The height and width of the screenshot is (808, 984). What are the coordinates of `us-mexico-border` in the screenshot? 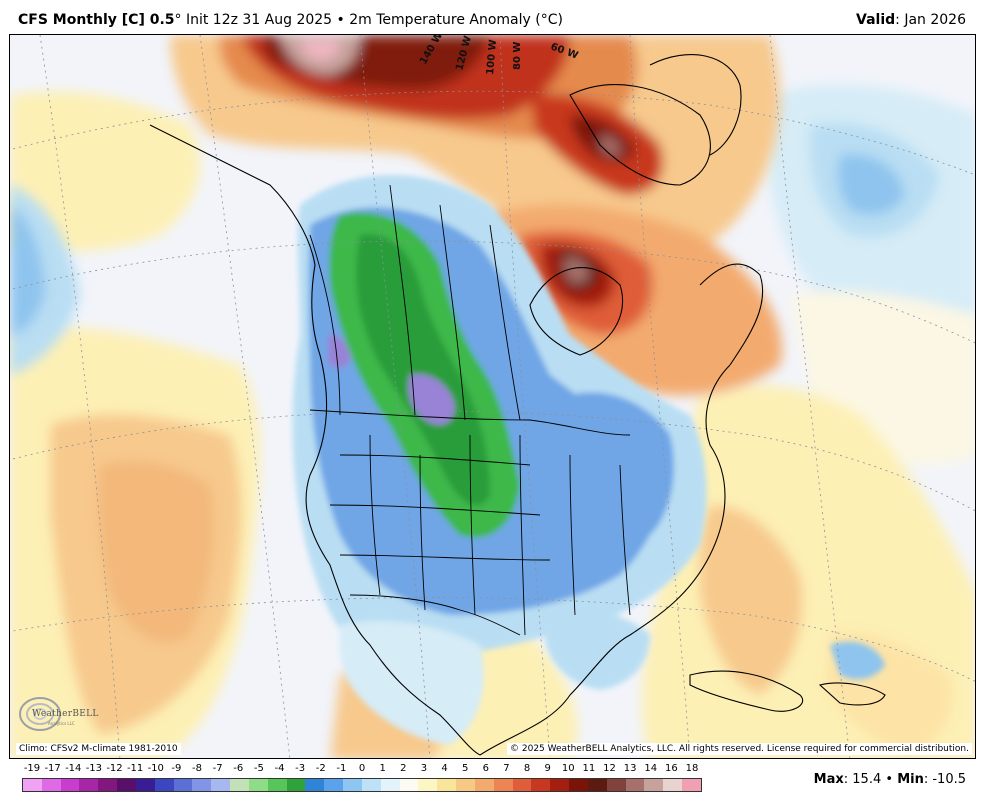 It's located at (435, 615).